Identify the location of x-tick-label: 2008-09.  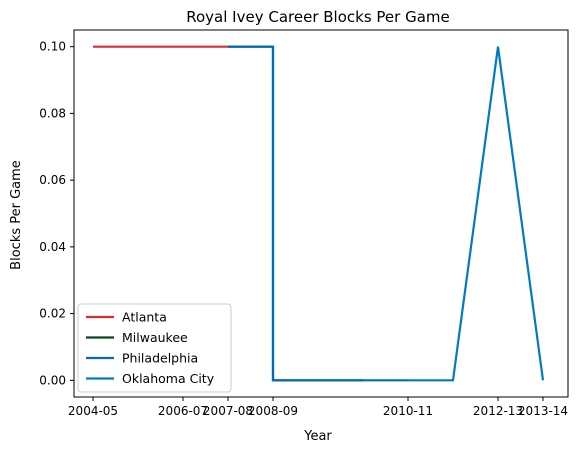
(273, 411).